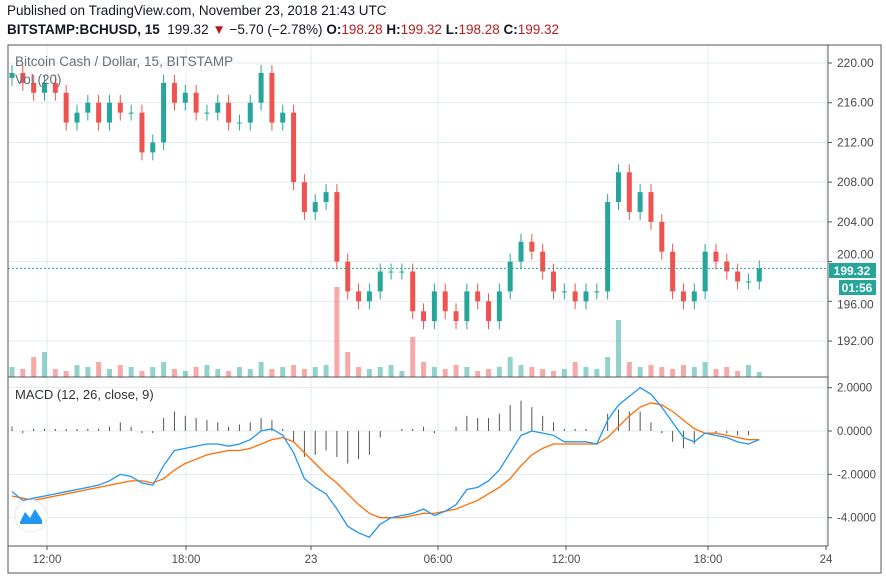 The width and height of the screenshot is (886, 578). Describe the element at coordinates (538, 29) in the screenshot. I see `close-value: 199.32` at that location.